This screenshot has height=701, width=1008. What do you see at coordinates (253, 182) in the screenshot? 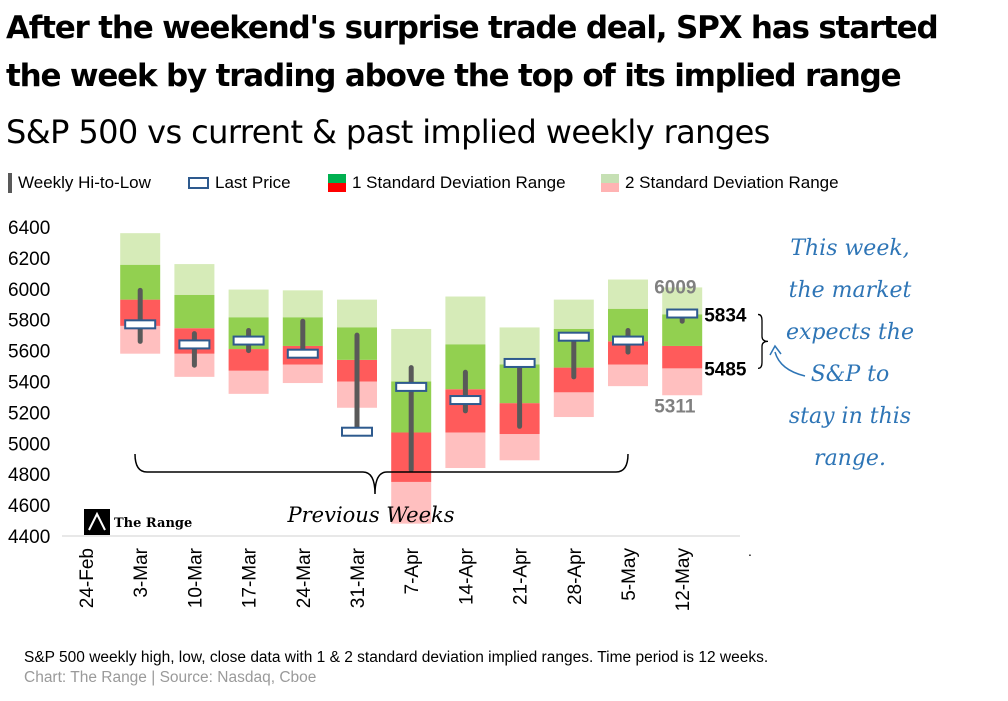
I see `legend-last-price-label: Last Price` at bounding box center [253, 182].